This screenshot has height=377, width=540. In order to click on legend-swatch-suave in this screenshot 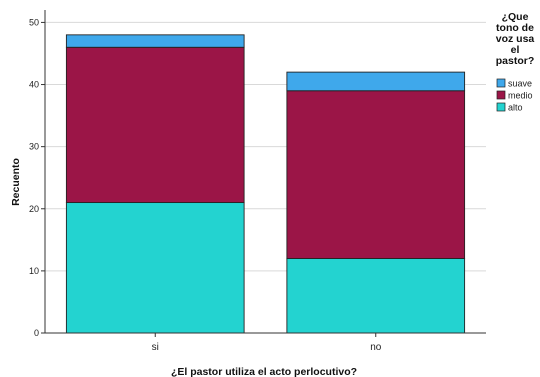, I will do `click(501, 83)`.